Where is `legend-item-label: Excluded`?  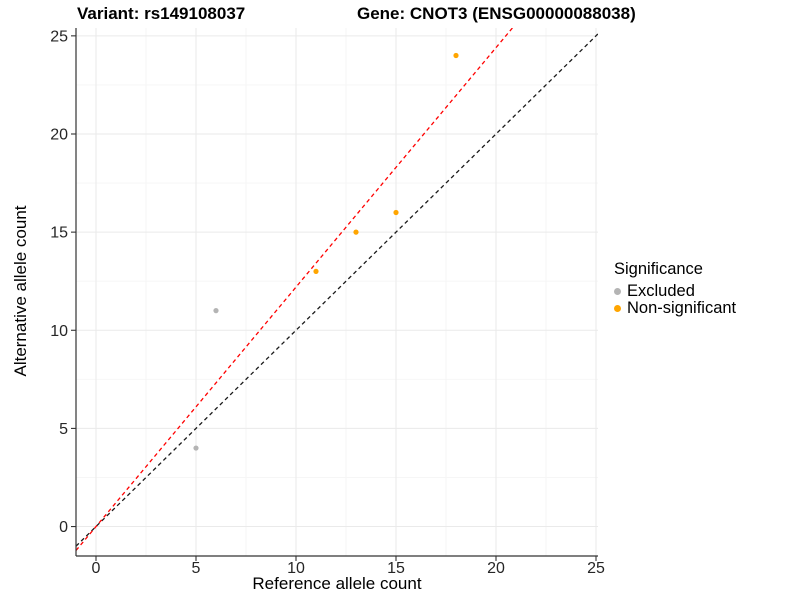
legend-item-label: Excluded is located at coordinates (661, 291).